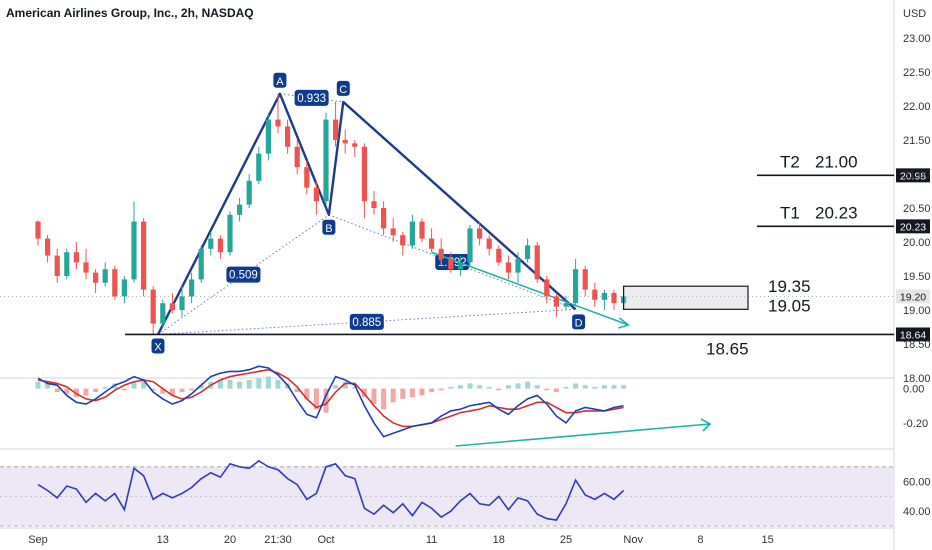 This screenshot has width=932, height=550. What do you see at coordinates (789, 305) in the screenshot?
I see `zone-lower-label: 19.05` at bounding box center [789, 305].